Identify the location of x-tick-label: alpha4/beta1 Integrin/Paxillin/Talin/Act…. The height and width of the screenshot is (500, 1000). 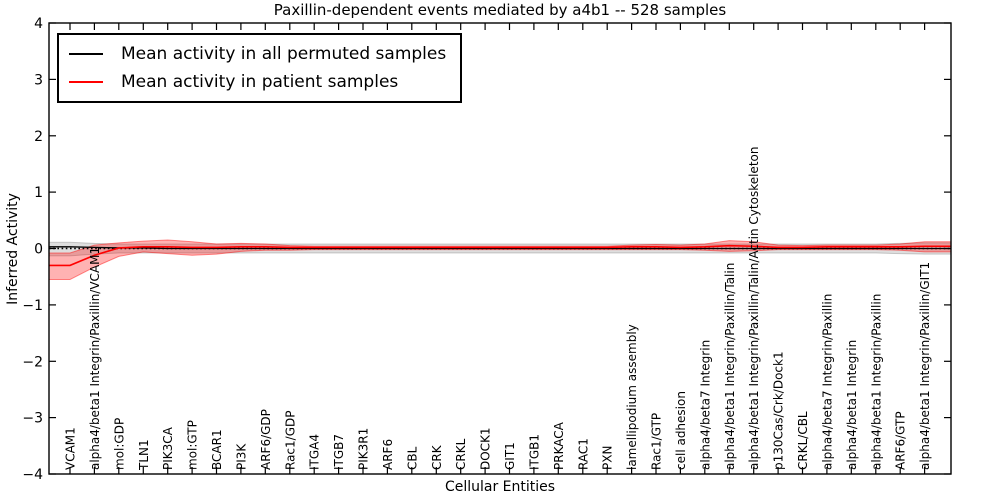
(754, 308).